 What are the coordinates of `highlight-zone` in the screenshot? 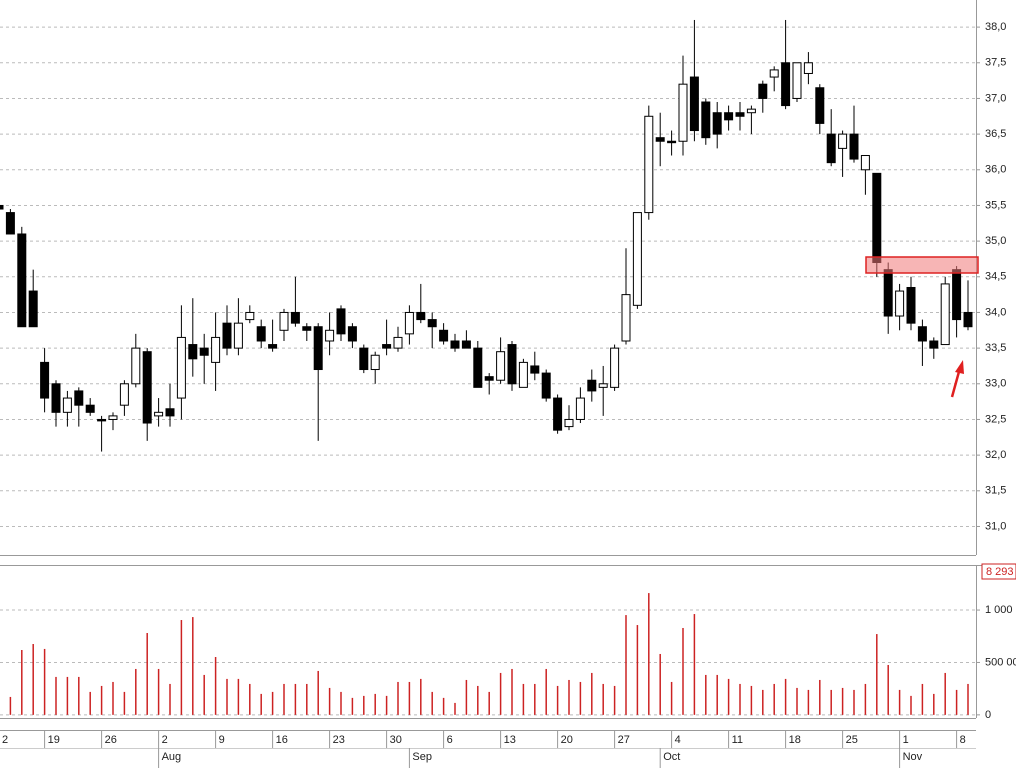 It's located at (922, 265).